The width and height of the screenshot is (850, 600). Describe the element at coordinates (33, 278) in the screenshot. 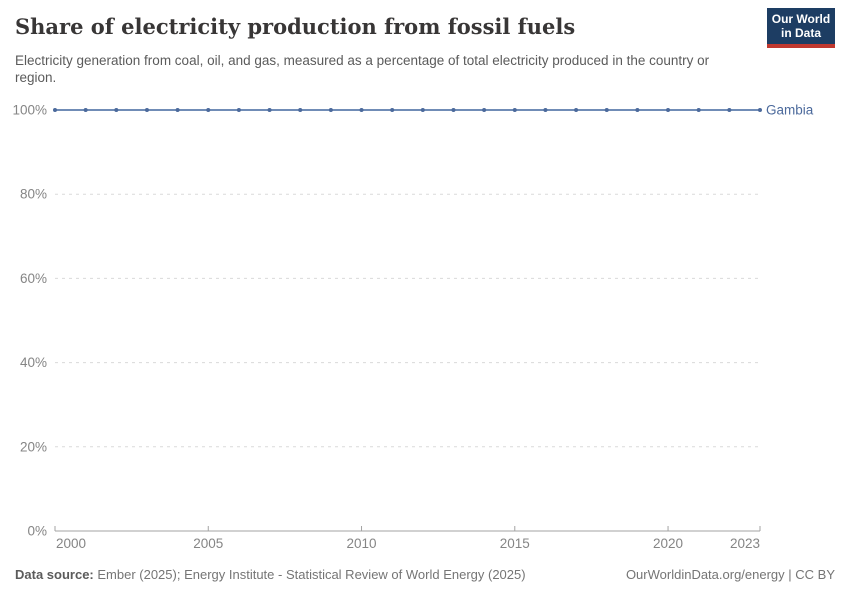

I see `y-tick-label-60: 60%` at that location.